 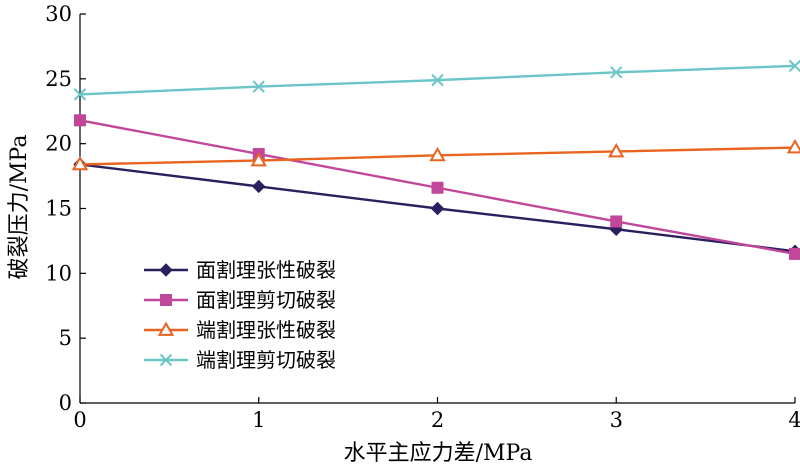 What do you see at coordinates (58, 209) in the screenshot?
I see `y-tick-label: 15` at bounding box center [58, 209].